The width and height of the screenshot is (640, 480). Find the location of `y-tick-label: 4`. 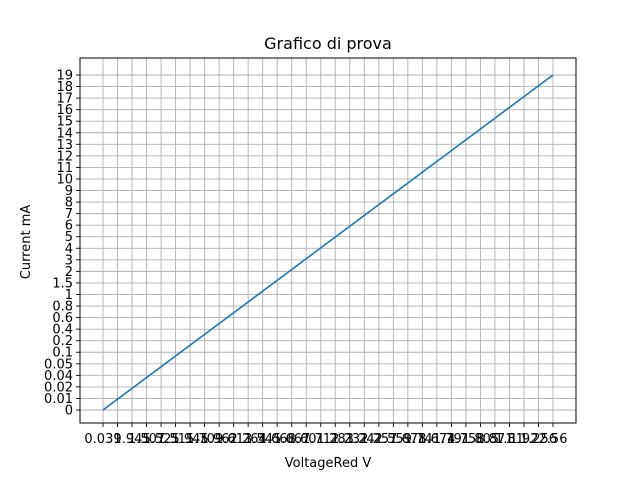

y-tick-label: 4 is located at coordinates (69, 249).